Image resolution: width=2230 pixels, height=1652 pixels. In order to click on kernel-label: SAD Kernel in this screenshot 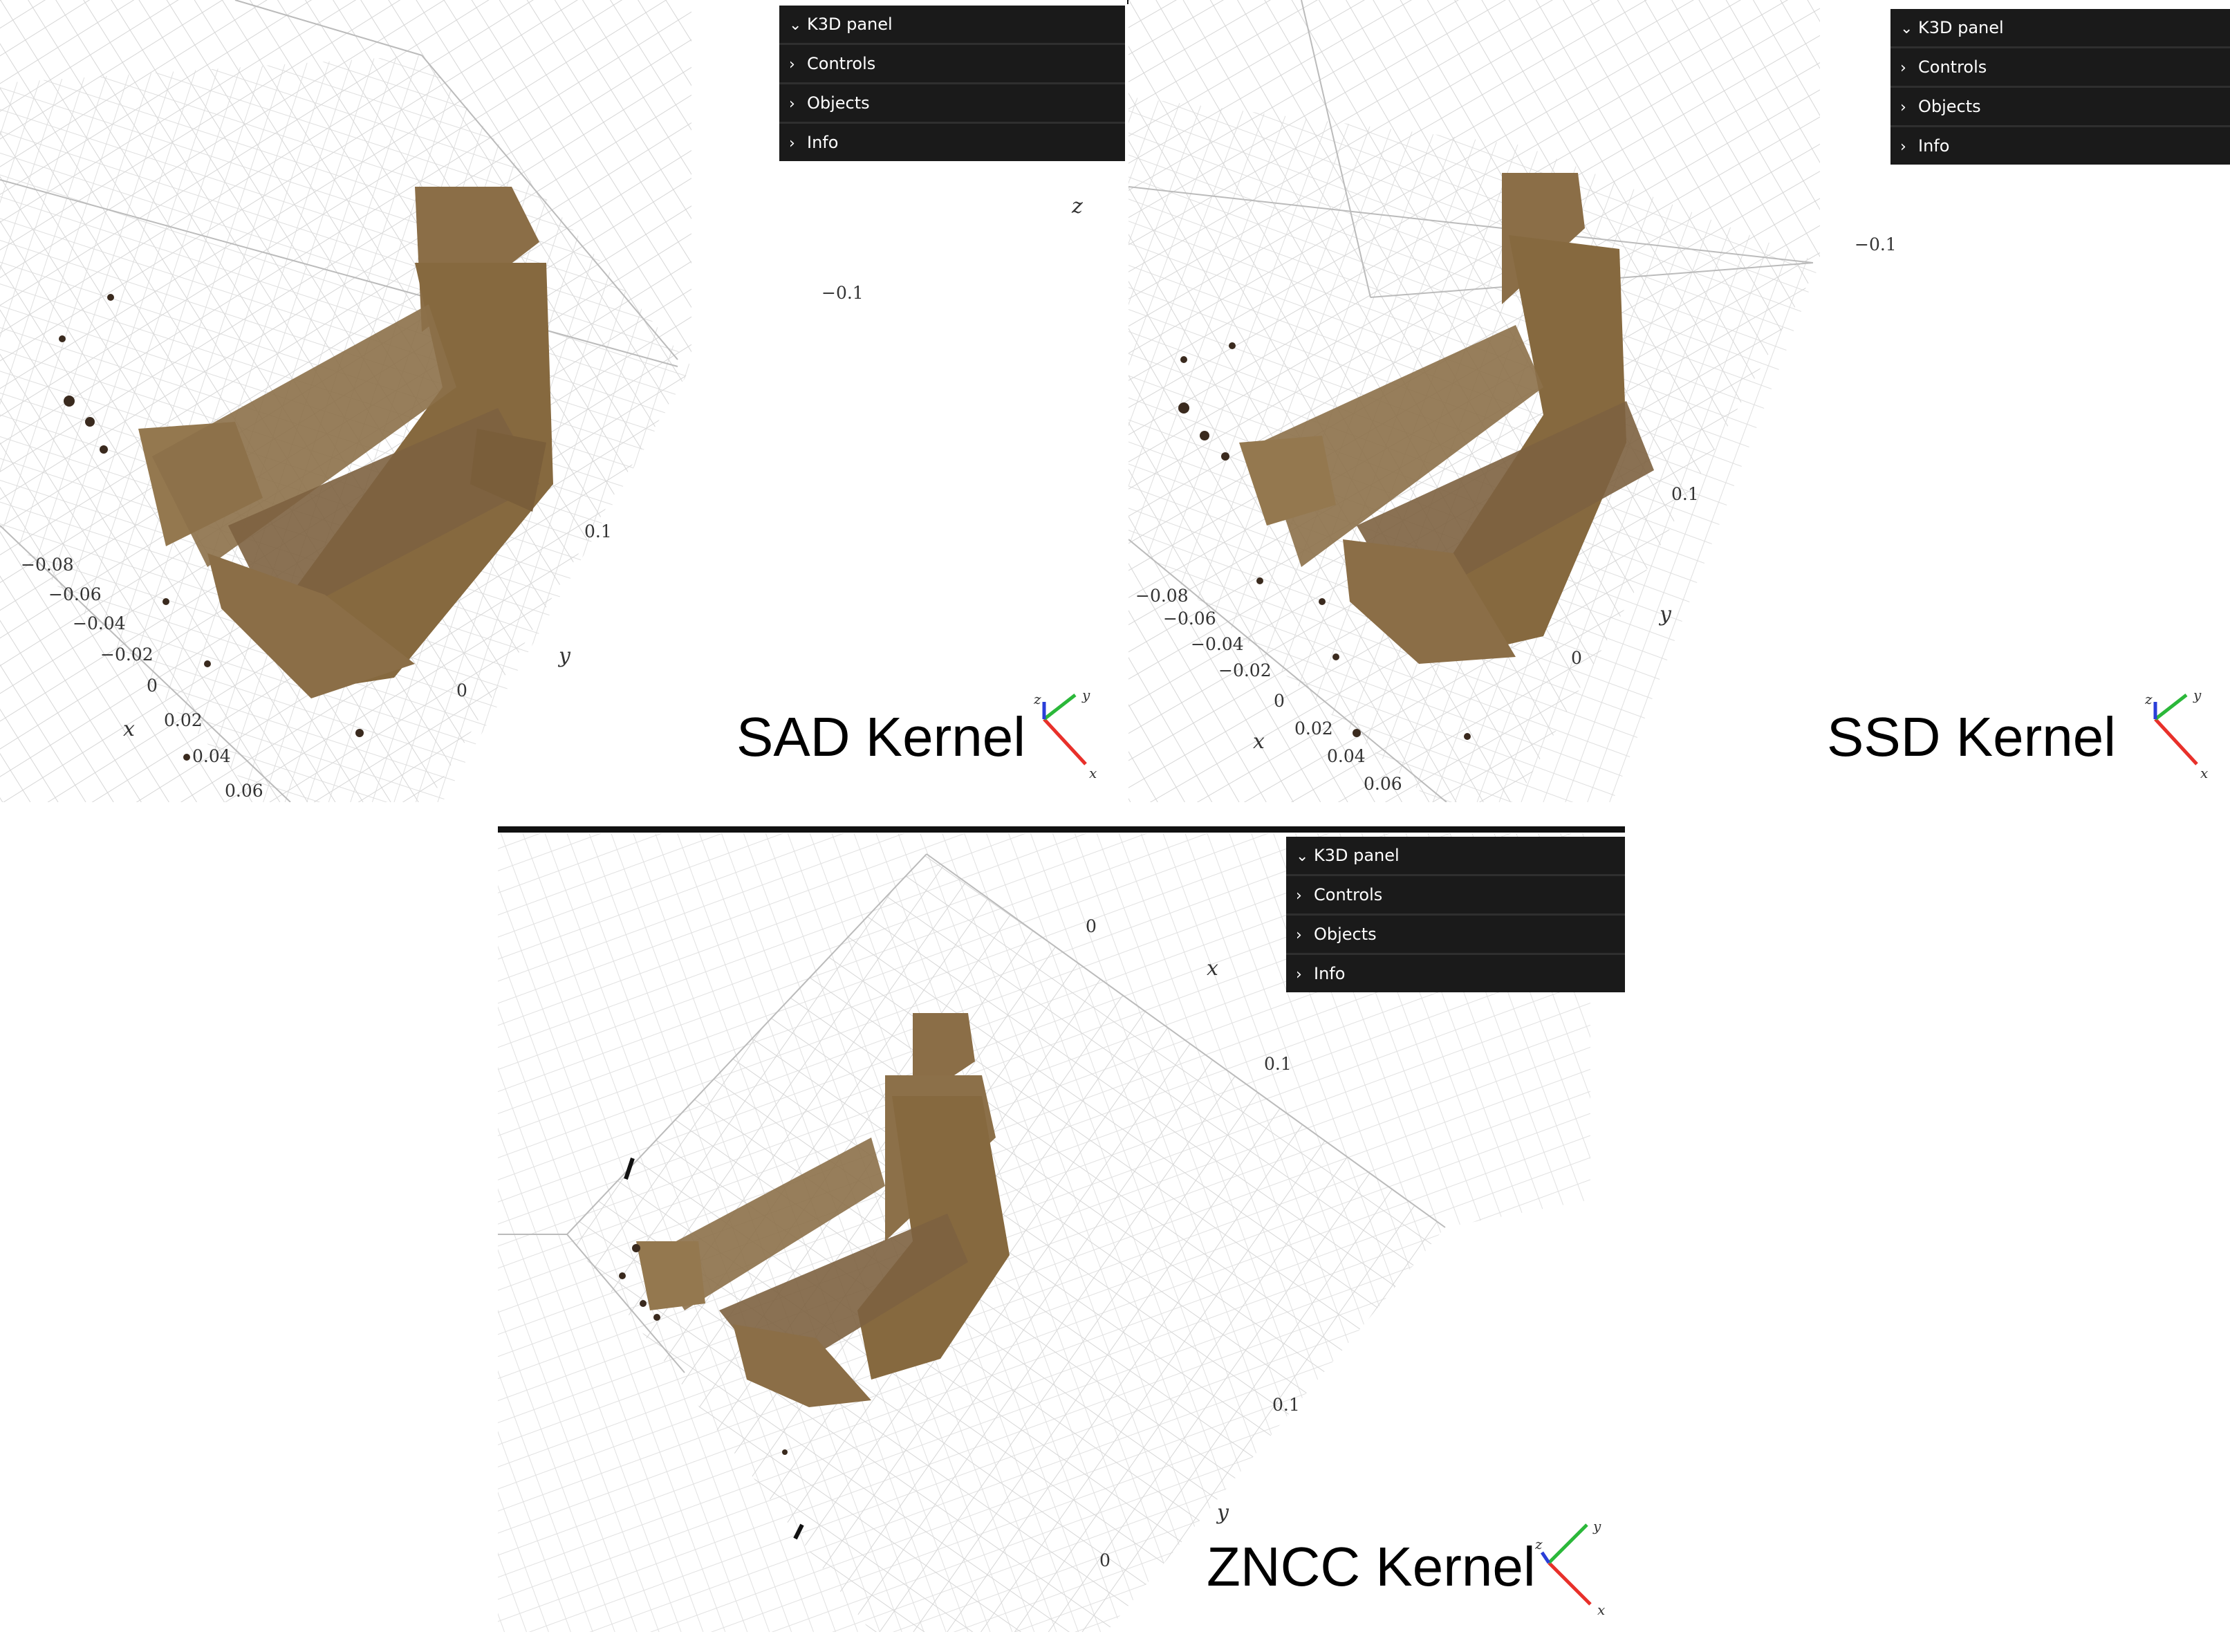, I will do `click(880, 737)`.